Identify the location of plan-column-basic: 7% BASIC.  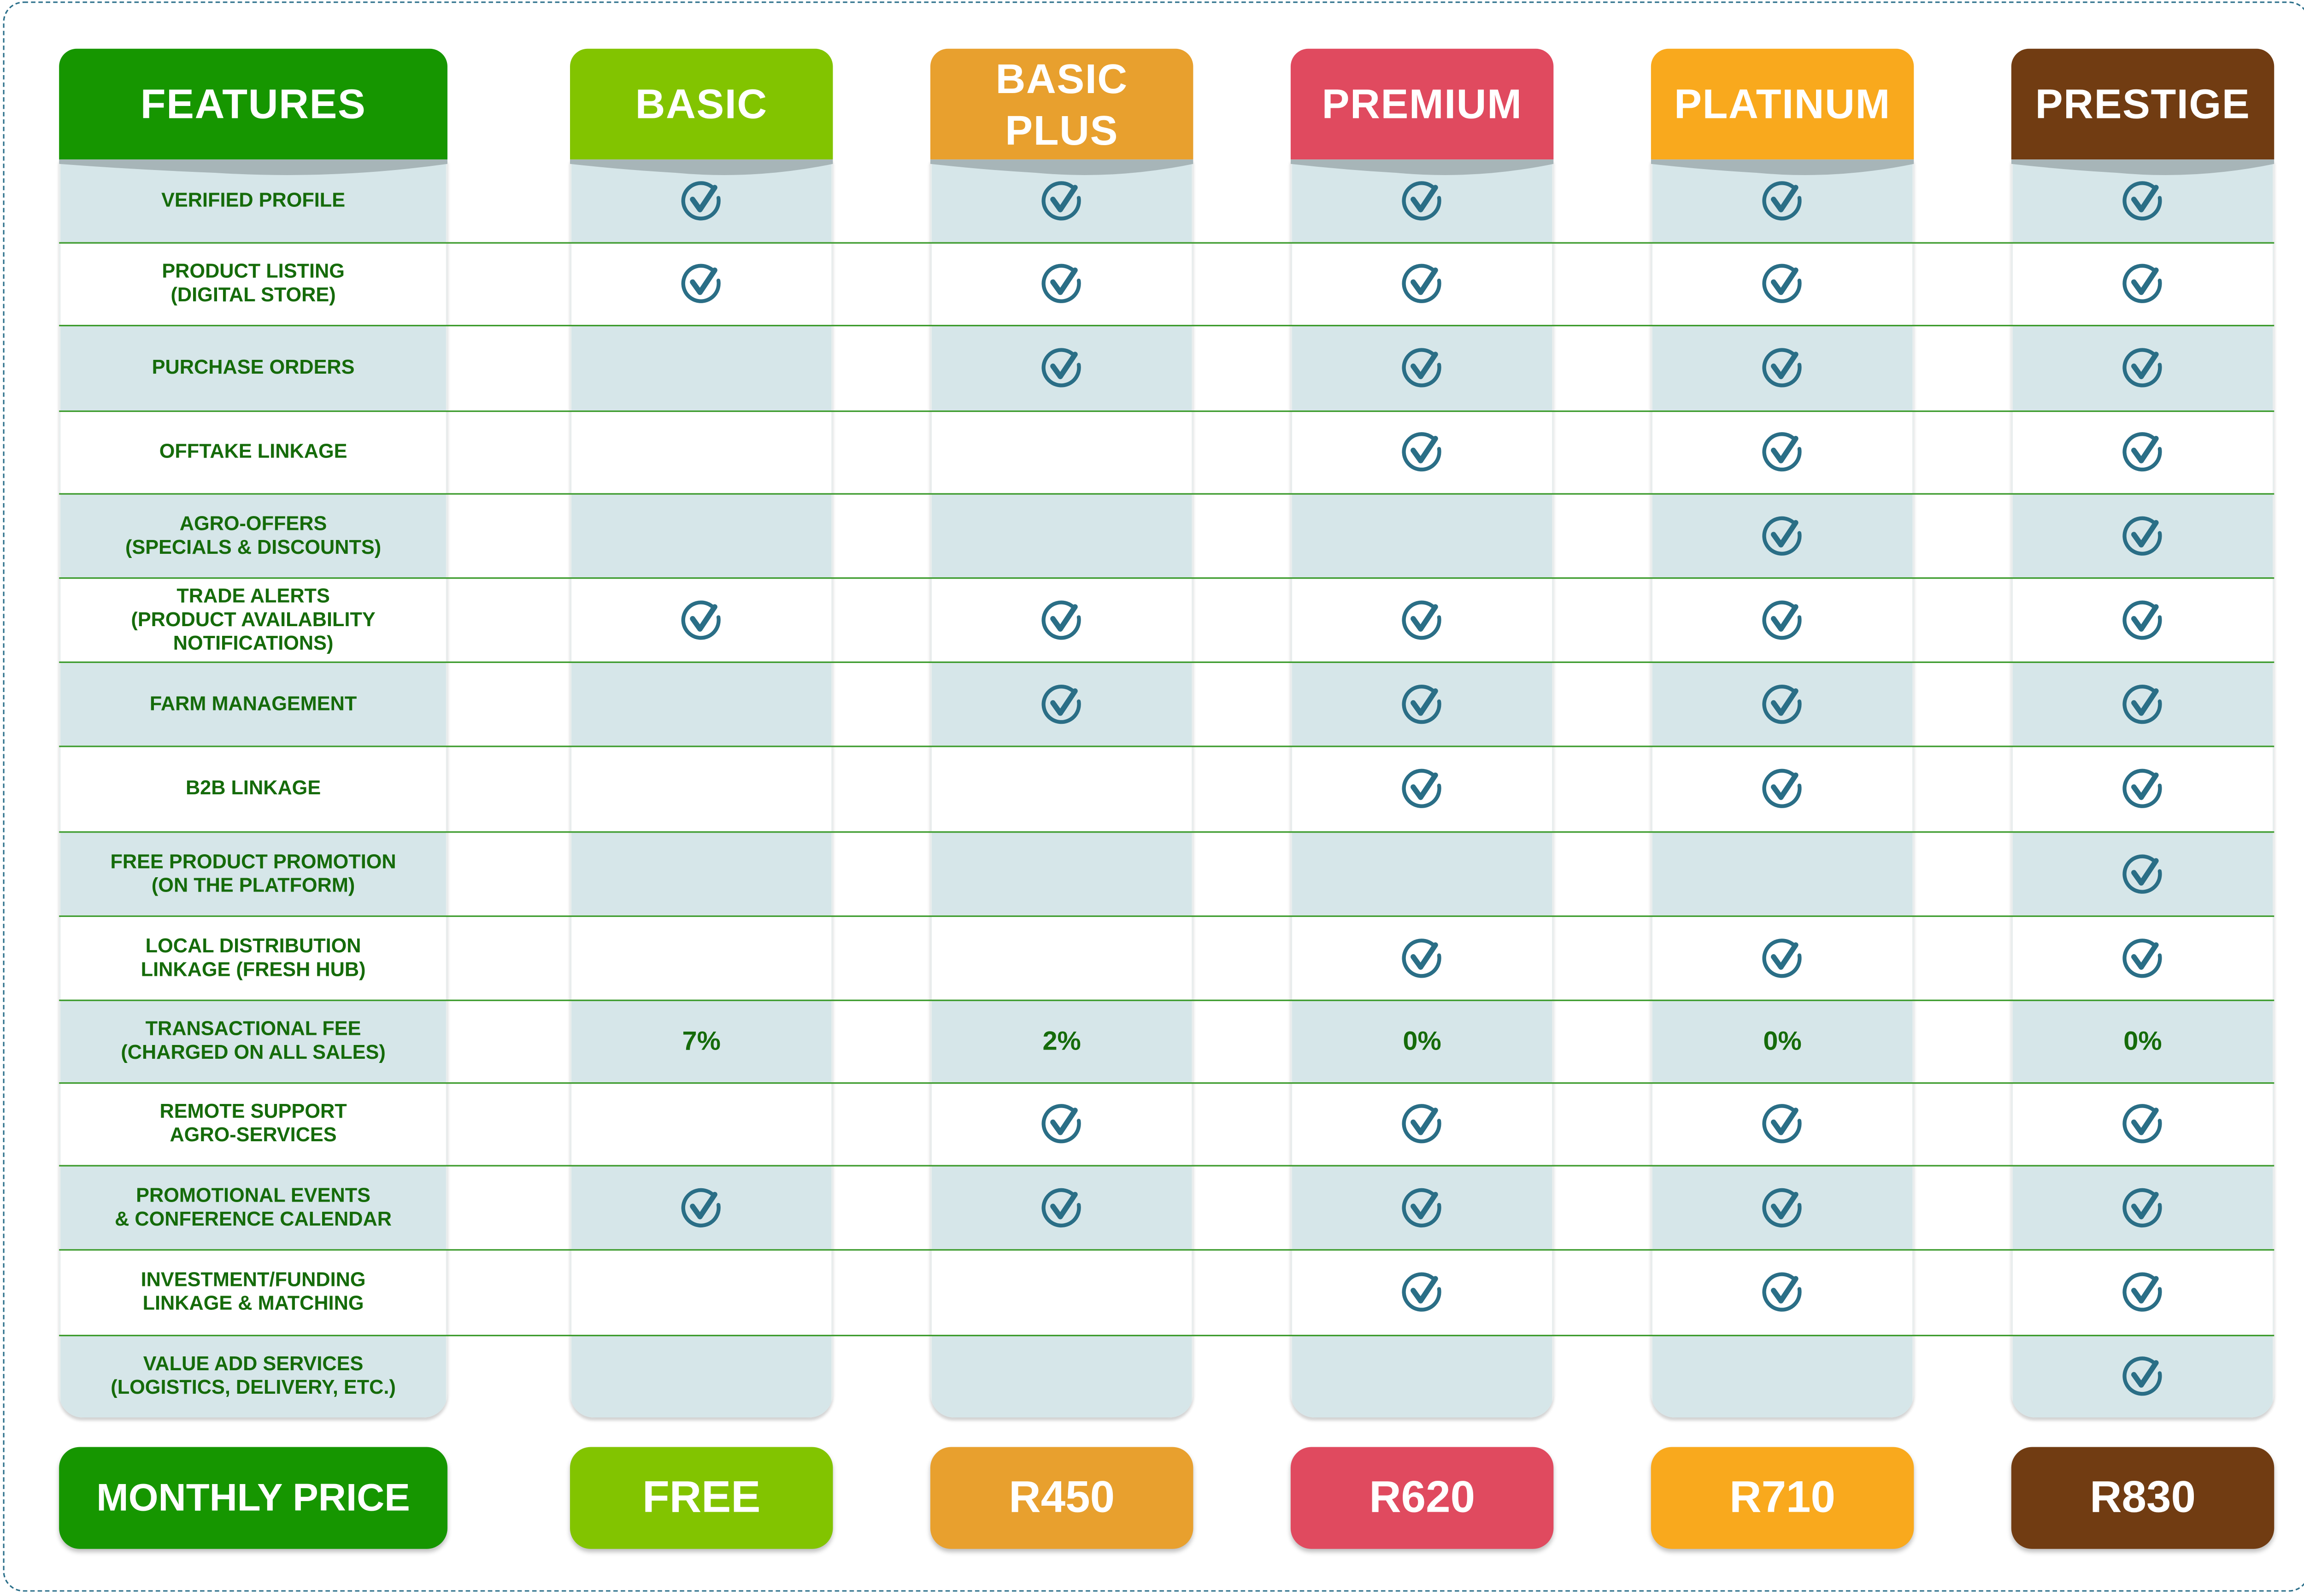
(701, 735).